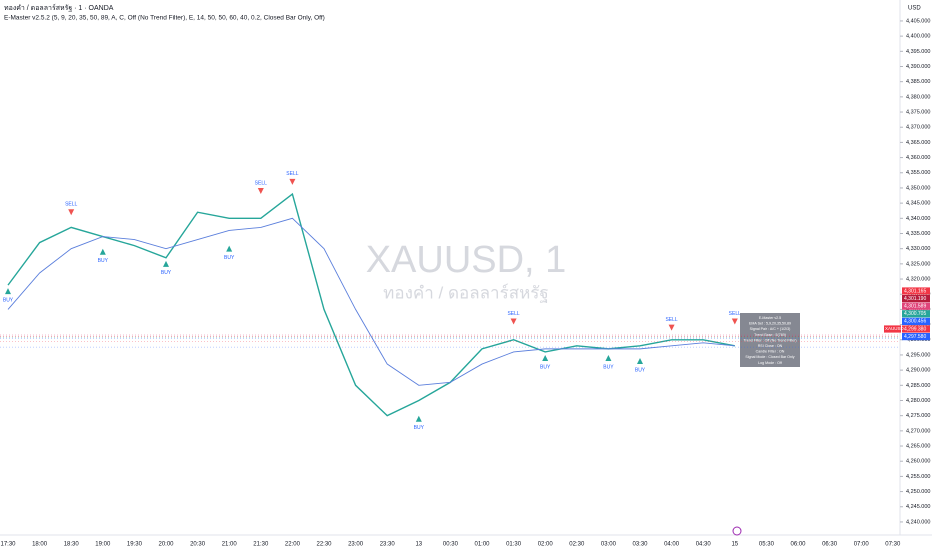 This screenshot has height=550, width=932. What do you see at coordinates (466, 293) in the screenshot?
I see `watermark-name: ทองคำ / ดอลลาร์สหรัฐ` at bounding box center [466, 293].